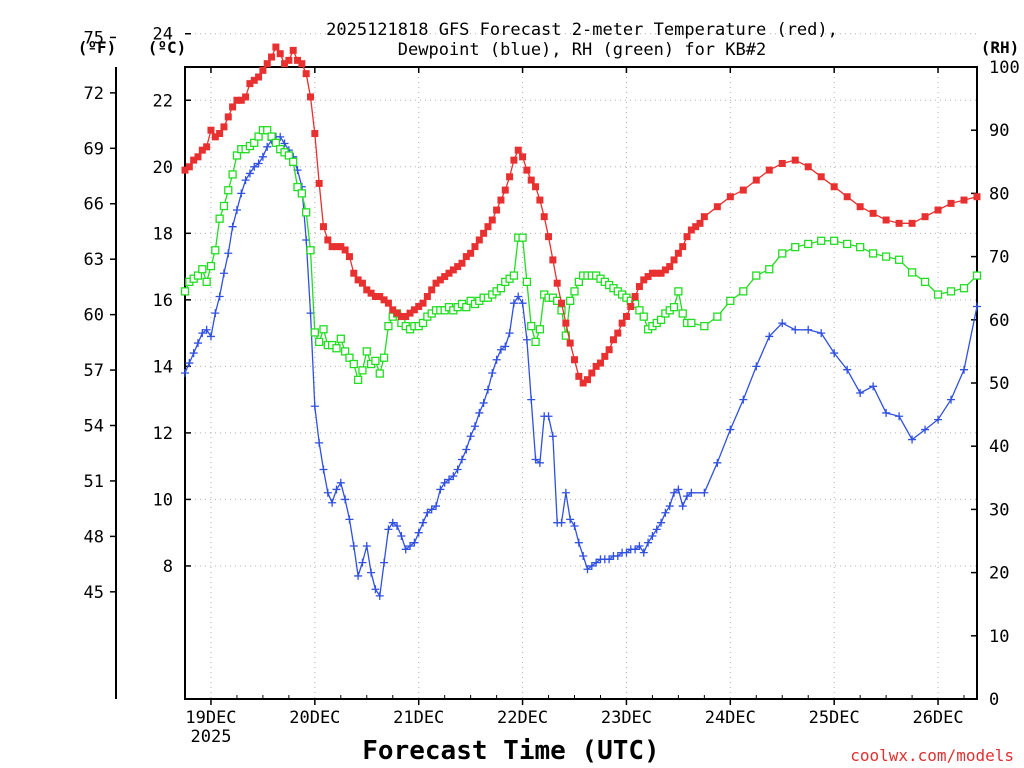 Image resolution: width=1024 pixels, height=768 pixels. I want to click on celsius-tick-label: 12, so click(163, 434).